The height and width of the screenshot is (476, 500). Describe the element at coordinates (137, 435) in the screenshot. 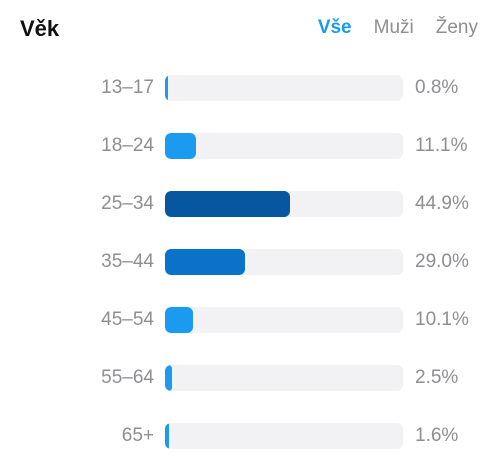

I see `age-group-label: 65+` at that location.